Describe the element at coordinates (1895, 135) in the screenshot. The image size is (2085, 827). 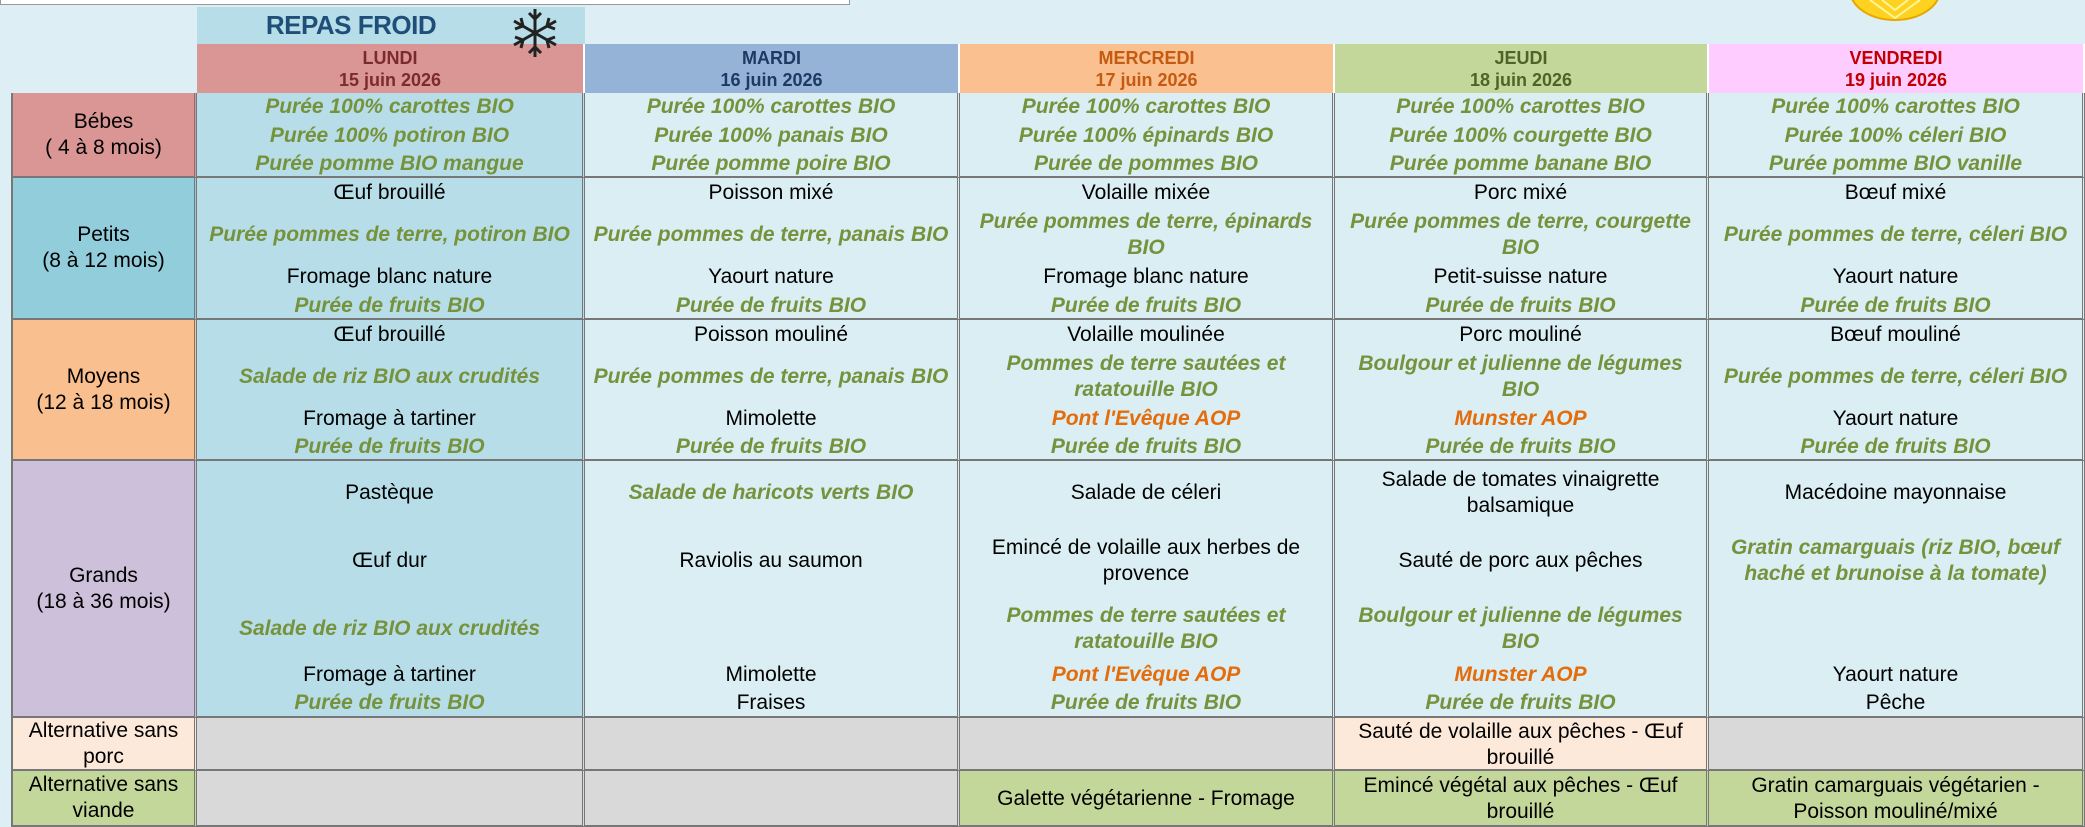
I see `menu-slot: Purée 100% céleri BIO` at that location.